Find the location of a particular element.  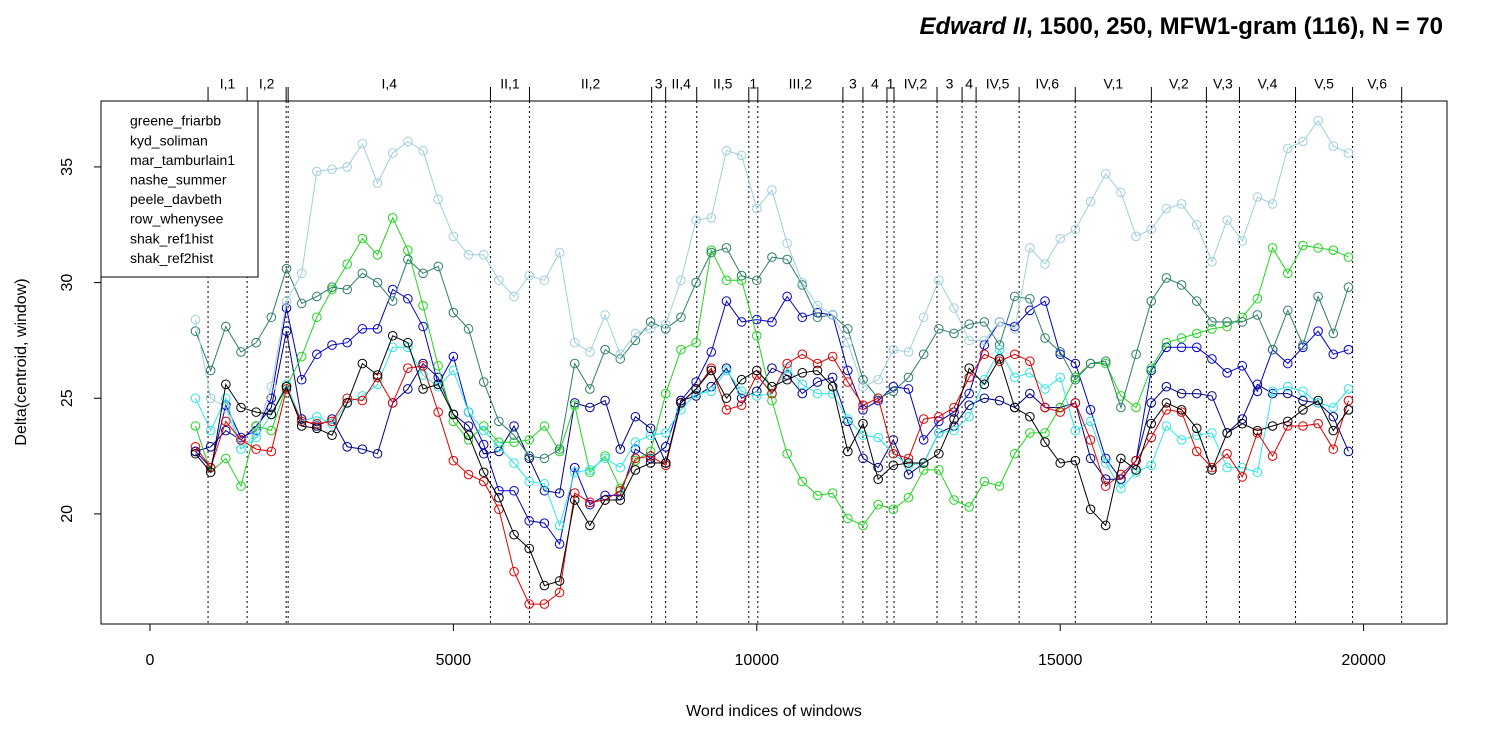

scene-label: IV,5 is located at coordinates (998, 84).